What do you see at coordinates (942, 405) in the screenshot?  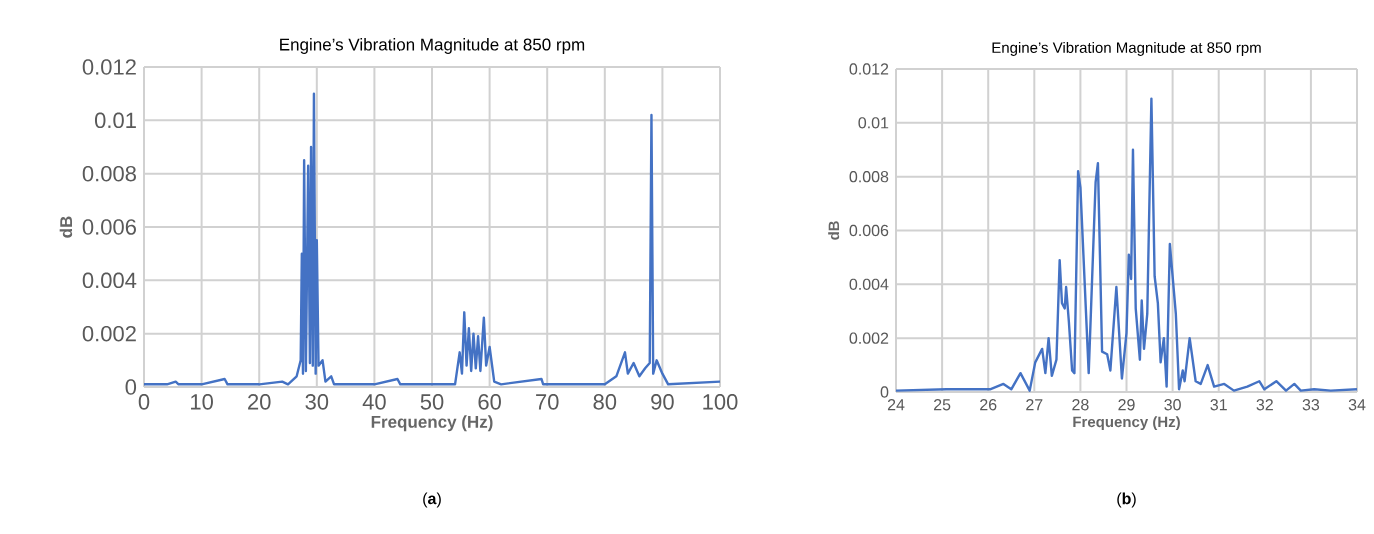 I see `x-tick-label: 25` at bounding box center [942, 405].